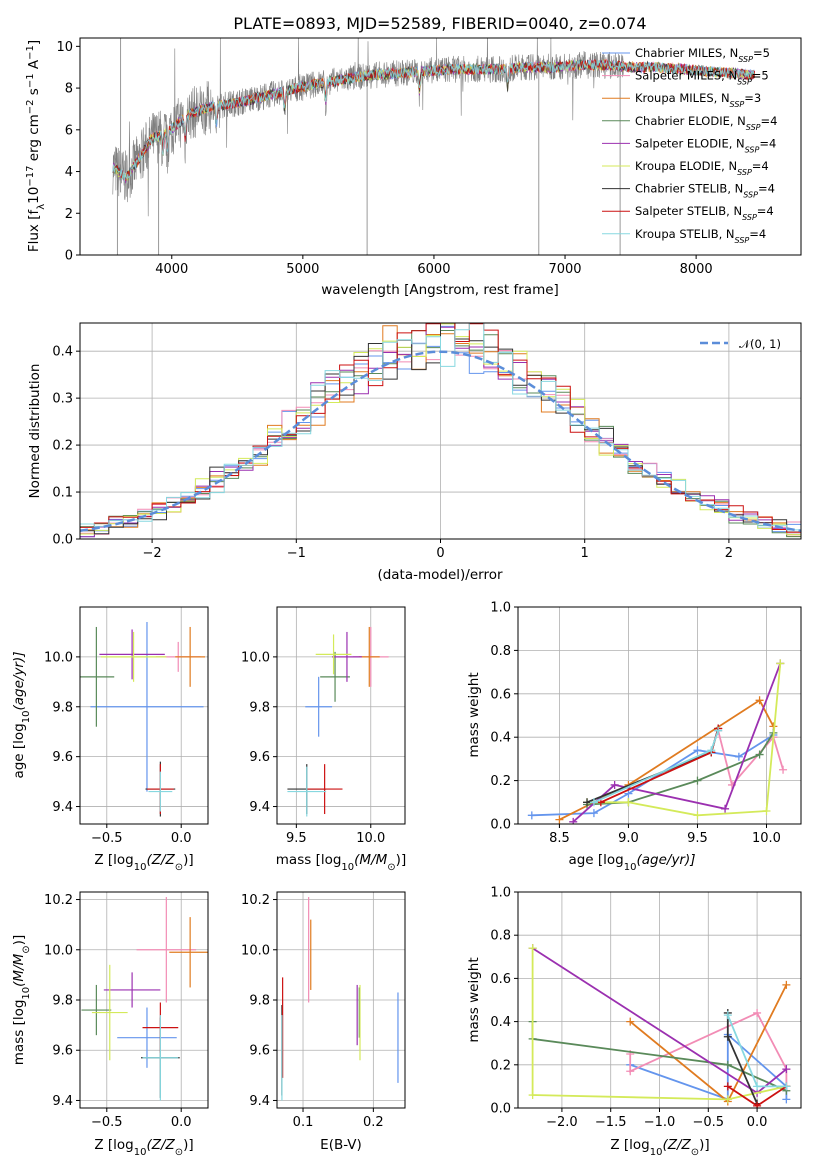 Image resolution: width=819 pixels, height=1170 pixels. What do you see at coordinates (143, 1147) in the screenshot?
I see `x-axis-label: Z [log10(Z/Z⊙)]` at bounding box center [143, 1147].